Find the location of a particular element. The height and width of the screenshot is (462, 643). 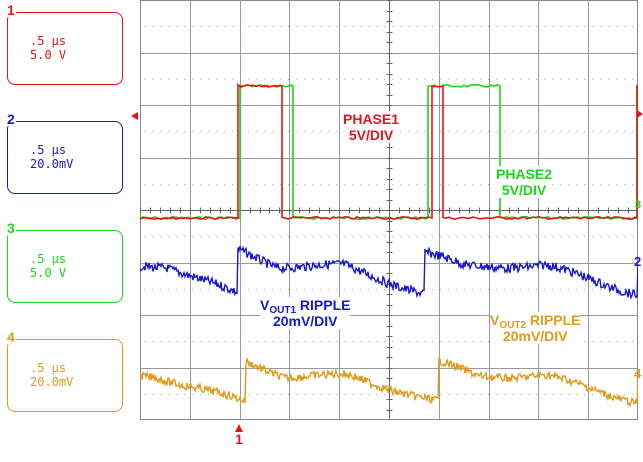

right-marker-ch4: 4 is located at coordinates (637, 373).